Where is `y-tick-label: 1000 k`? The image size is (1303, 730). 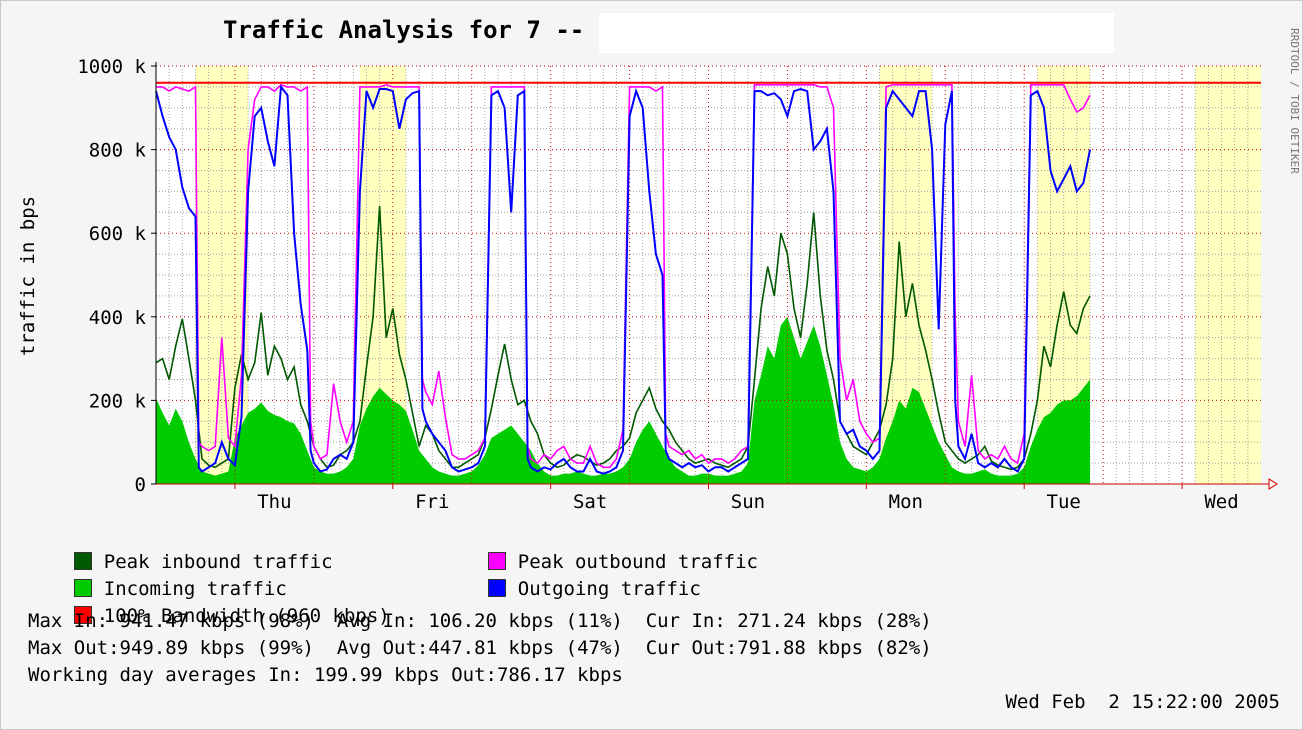 y-tick-label: 1000 k is located at coordinates (111, 67).